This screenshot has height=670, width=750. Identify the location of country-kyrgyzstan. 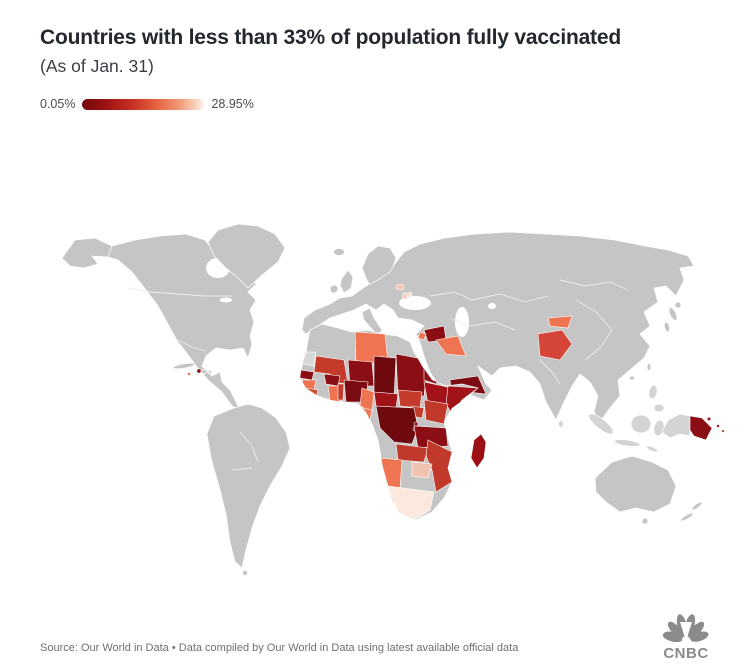
(560, 322).